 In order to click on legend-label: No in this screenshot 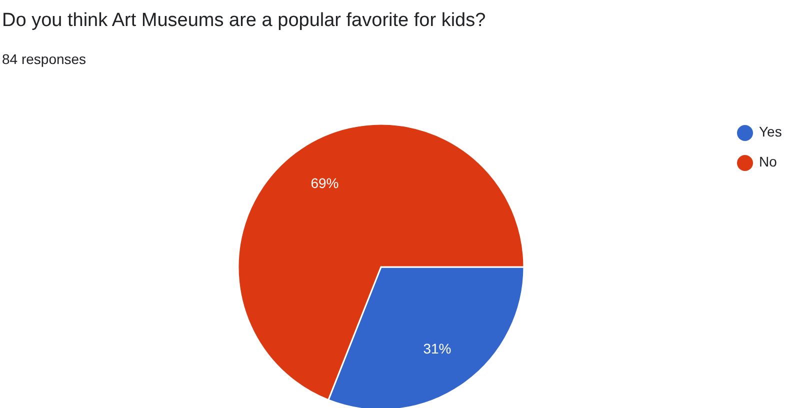, I will do `click(768, 162)`.